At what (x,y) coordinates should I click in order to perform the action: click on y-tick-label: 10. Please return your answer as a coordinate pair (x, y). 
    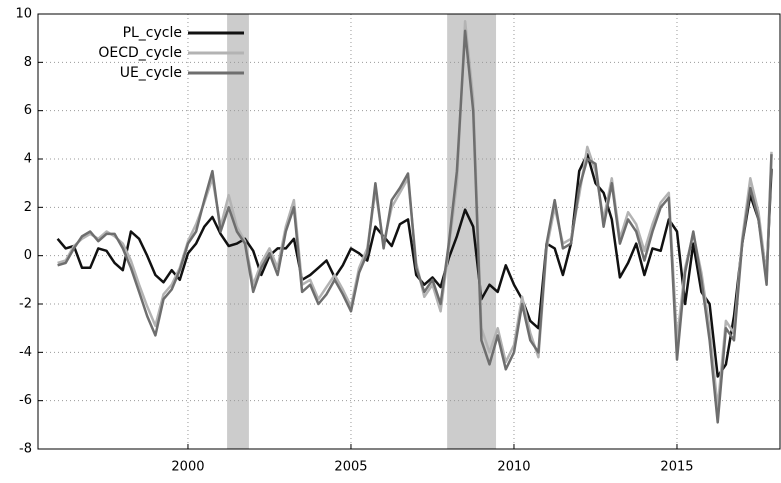
    Looking at the image, I should click on (23, 14).